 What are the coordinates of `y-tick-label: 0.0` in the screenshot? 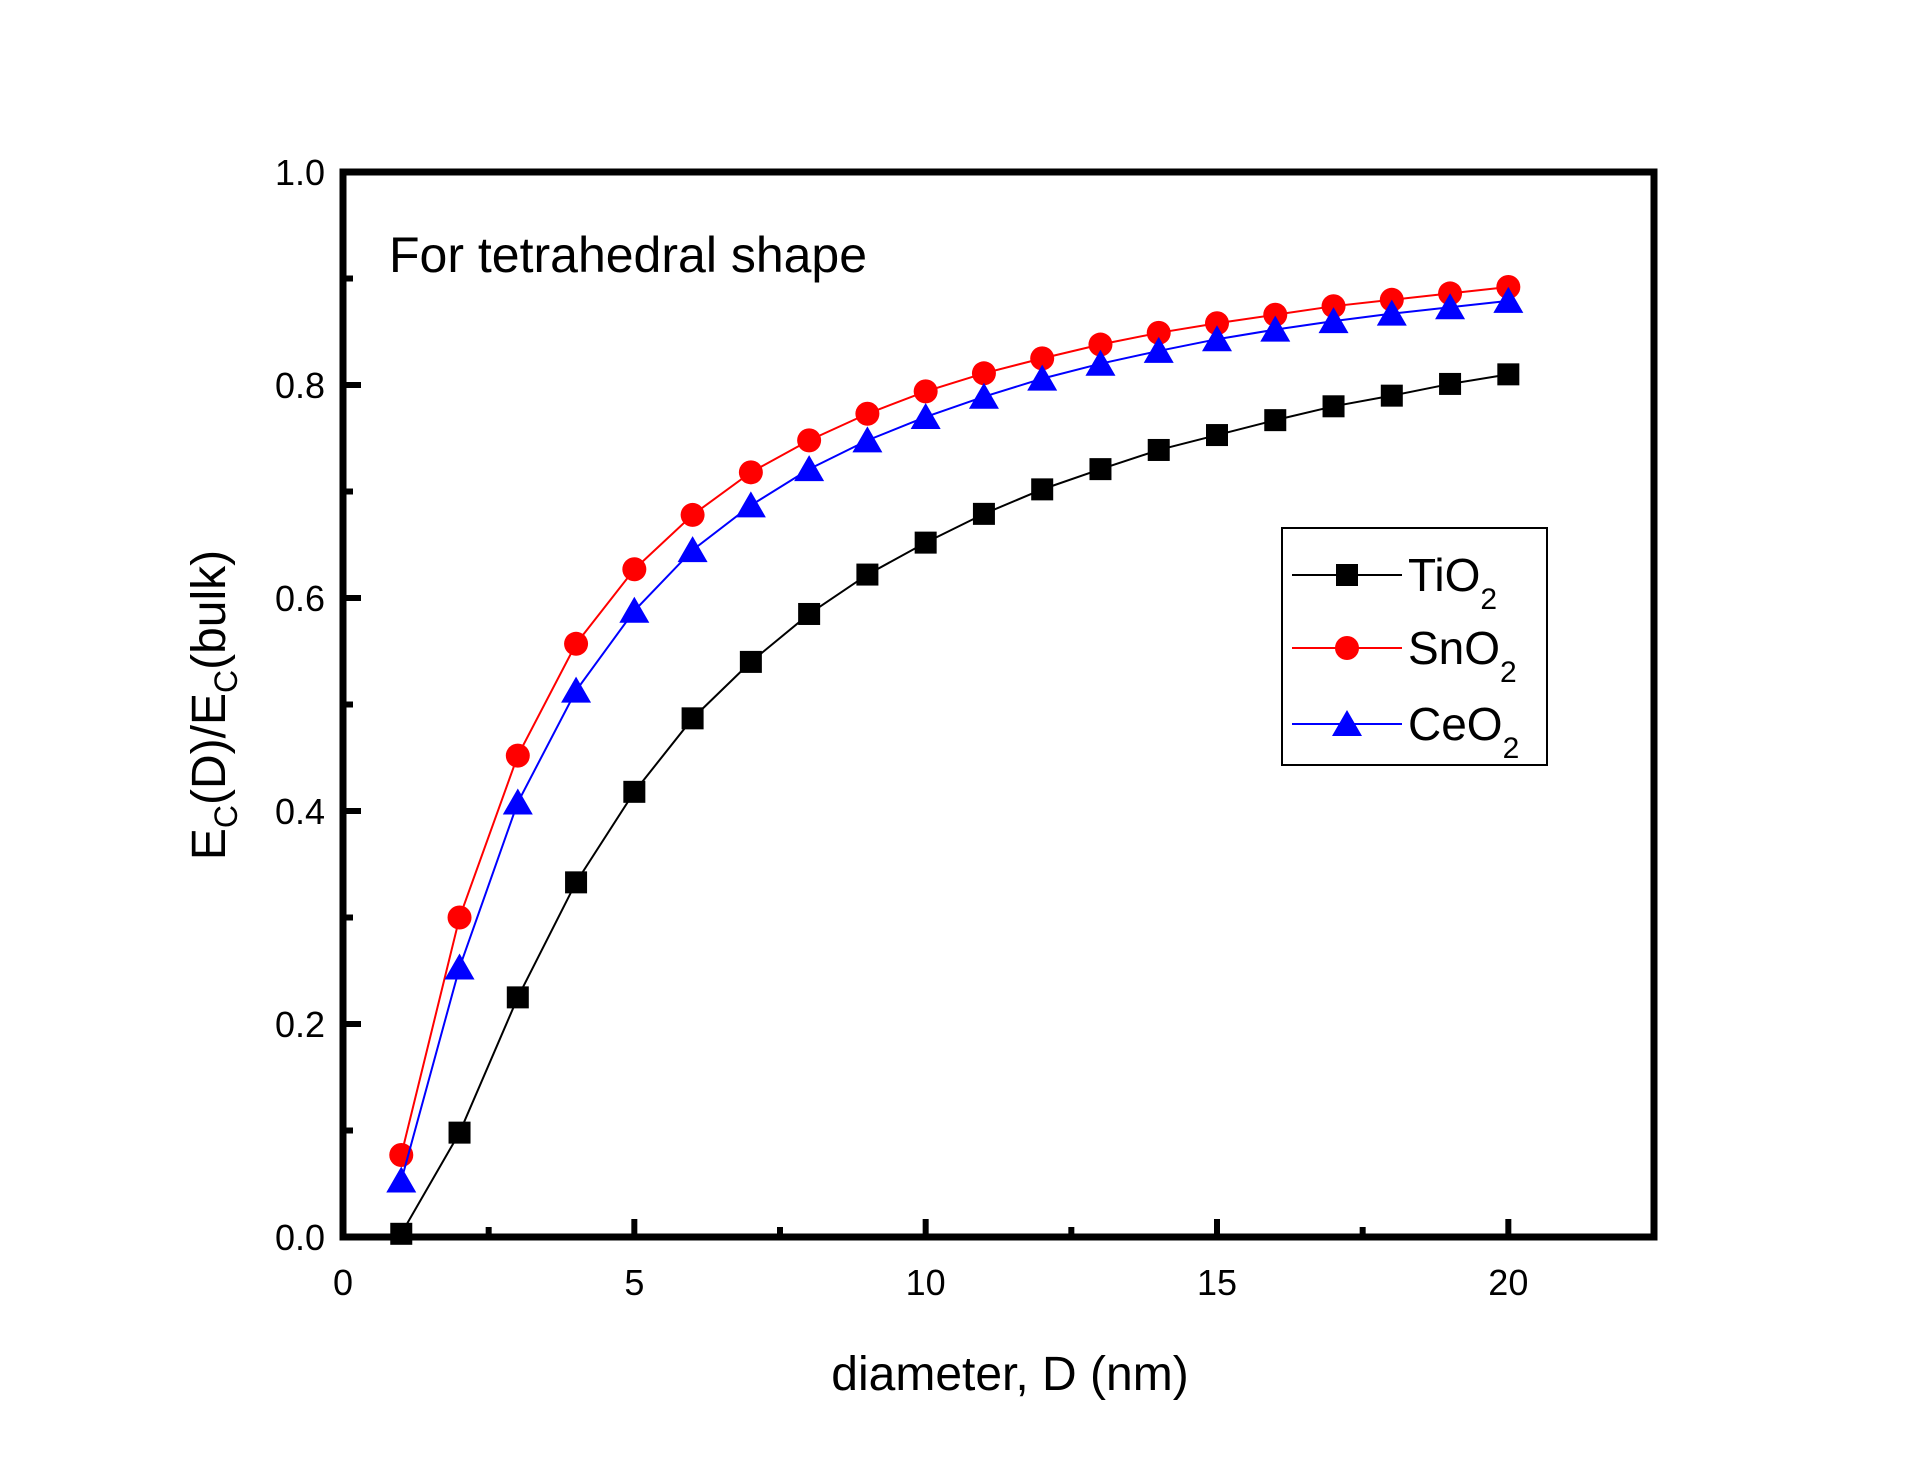 It's located at (300, 1237).